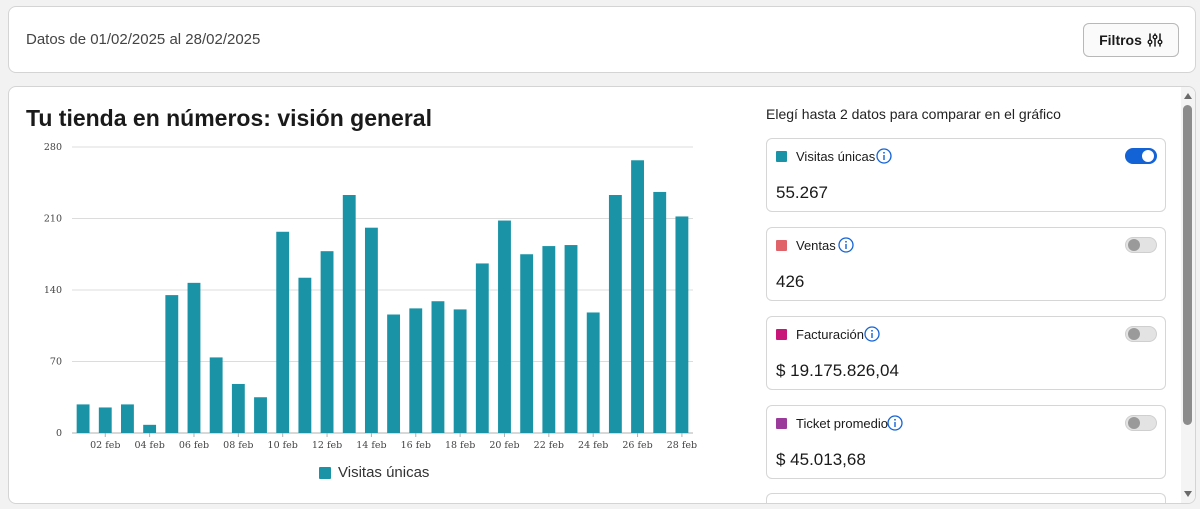 This screenshot has width=1200, height=509. What do you see at coordinates (416, 445) in the screenshot?
I see `x-tick-label: 16 feb` at bounding box center [416, 445].